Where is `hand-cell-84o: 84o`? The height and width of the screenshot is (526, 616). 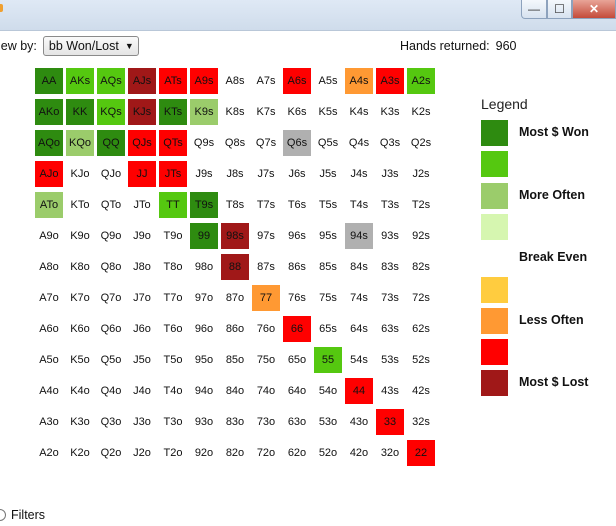 hand-cell-84o: 84o is located at coordinates (235, 391).